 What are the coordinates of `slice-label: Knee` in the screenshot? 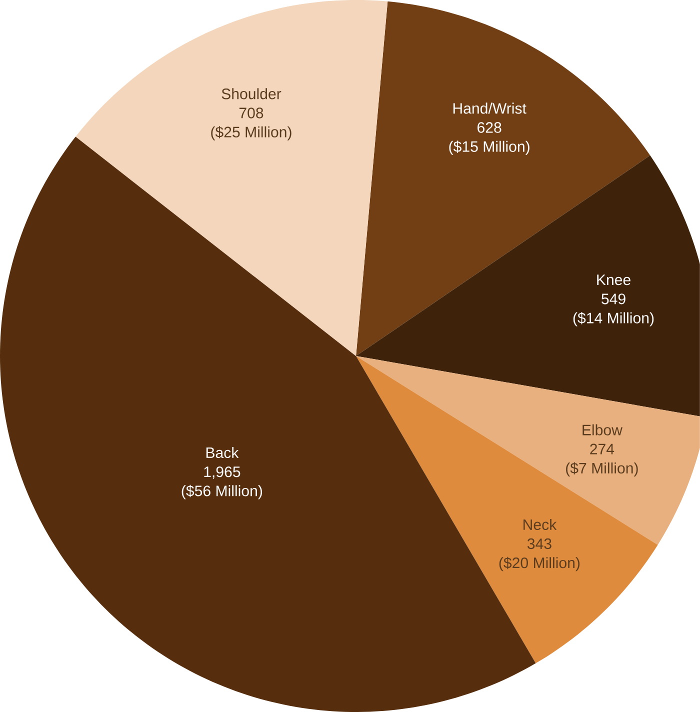 It's located at (613, 280).